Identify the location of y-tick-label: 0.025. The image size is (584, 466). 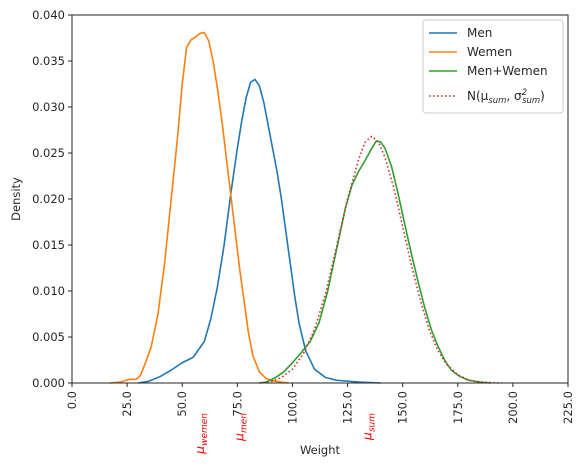
(48, 153).